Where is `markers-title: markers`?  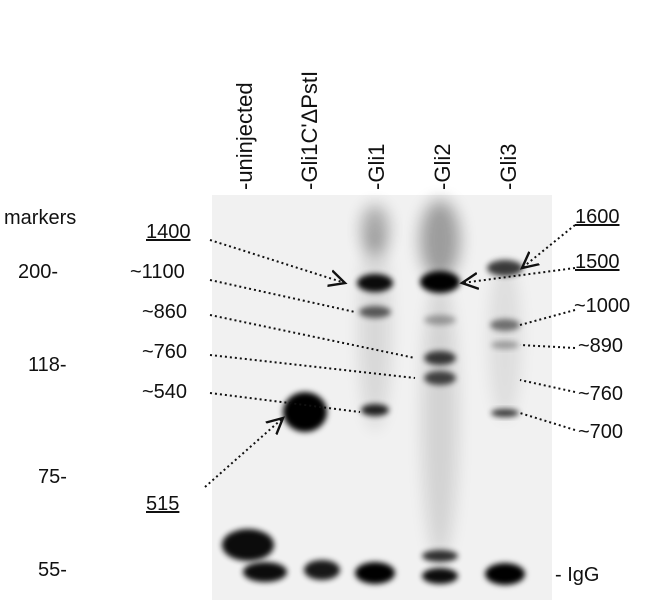
markers-title: markers is located at coordinates (40, 218).